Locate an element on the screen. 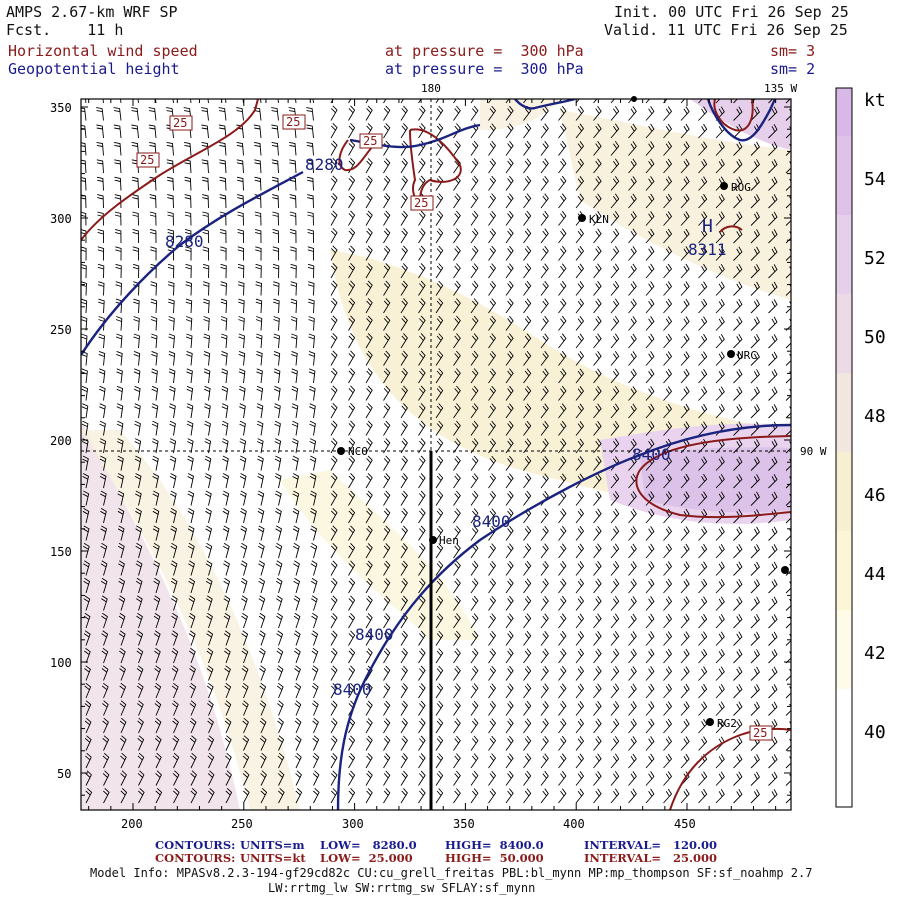 This screenshot has height=900, width=900. station-marker is located at coordinates (724, 186).